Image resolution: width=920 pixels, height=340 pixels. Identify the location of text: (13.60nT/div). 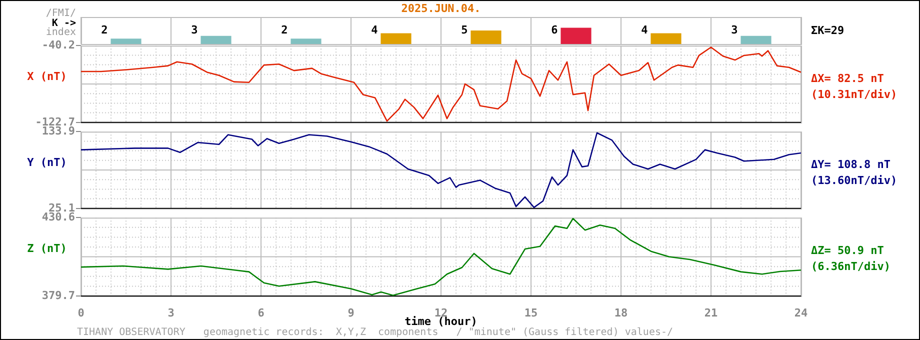
(854, 180).